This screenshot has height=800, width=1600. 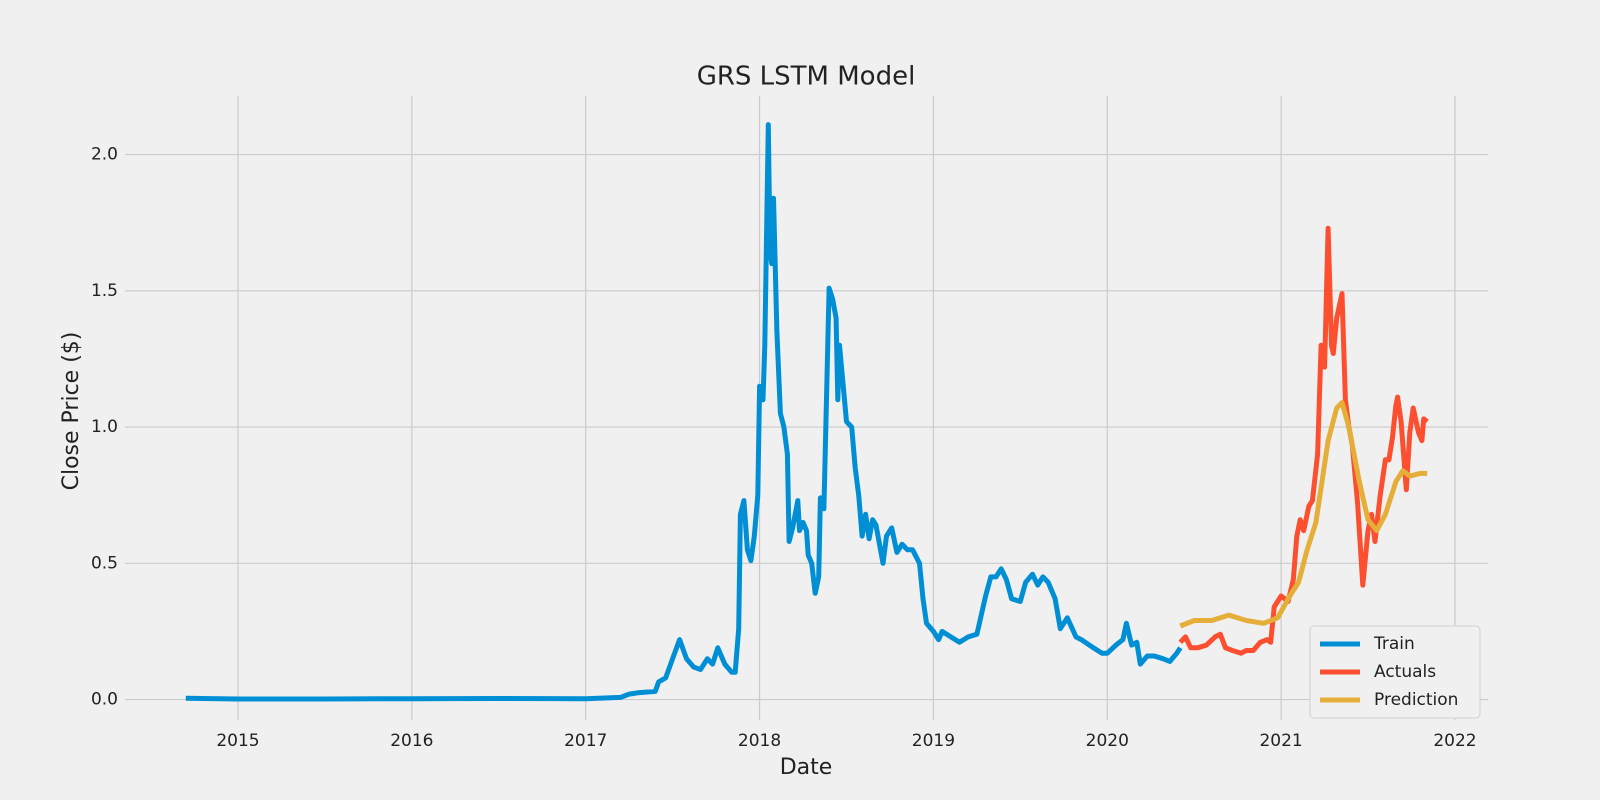 I want to click on x-tick-label: 2016, so click(x=411, y=741).